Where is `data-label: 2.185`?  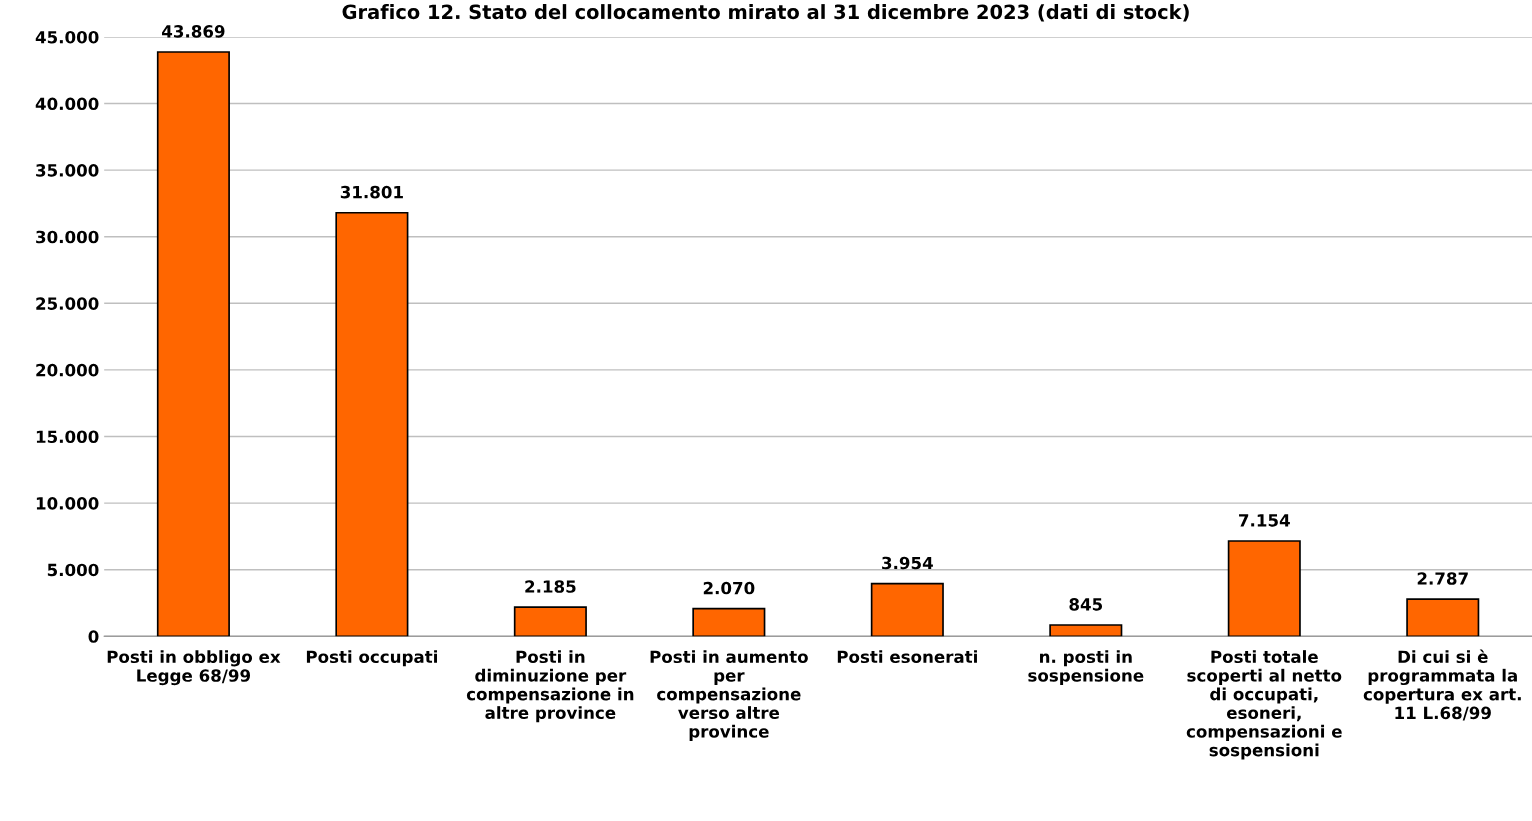
data-label: 2.185 is located at coordinates (550, 586).